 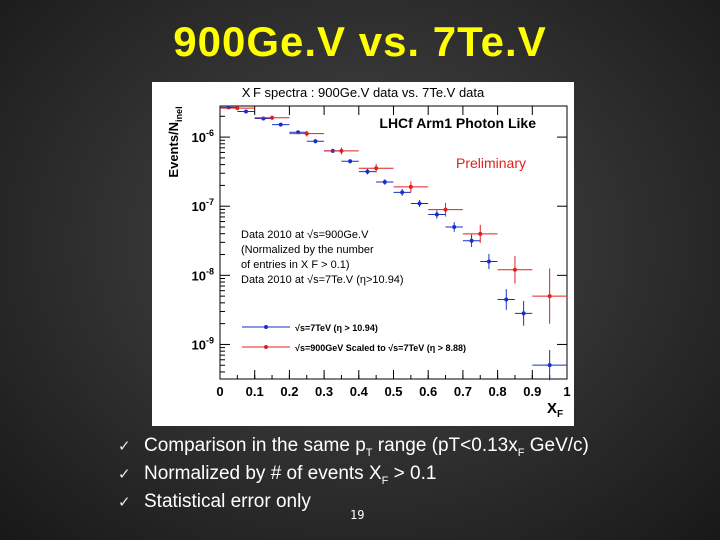 I want to click on legend-label-red: √s=900GeV Scaled to √s=7TeV (η > 8.88), so click(x=380, y=348).